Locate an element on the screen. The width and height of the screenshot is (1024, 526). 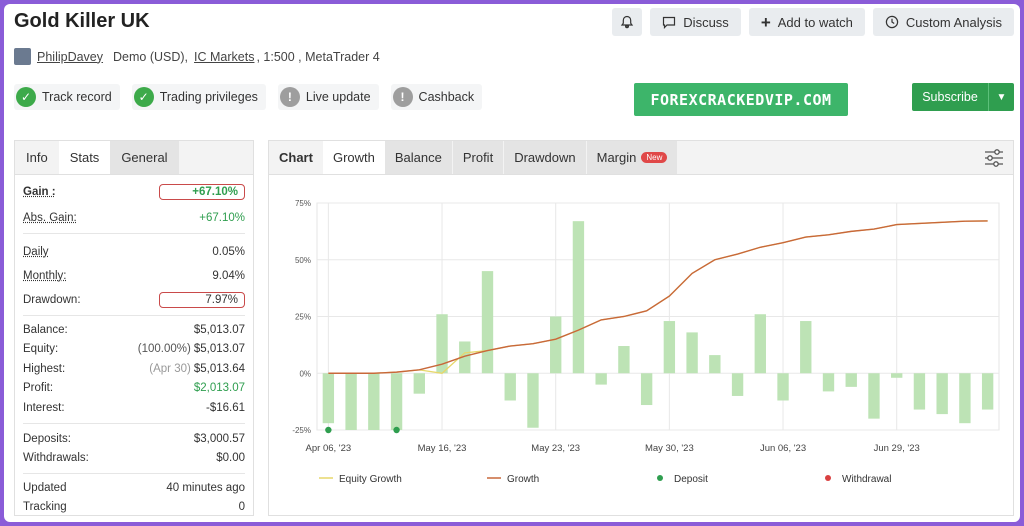
exclamation-icon: ! is located at coordinates (402, 97).